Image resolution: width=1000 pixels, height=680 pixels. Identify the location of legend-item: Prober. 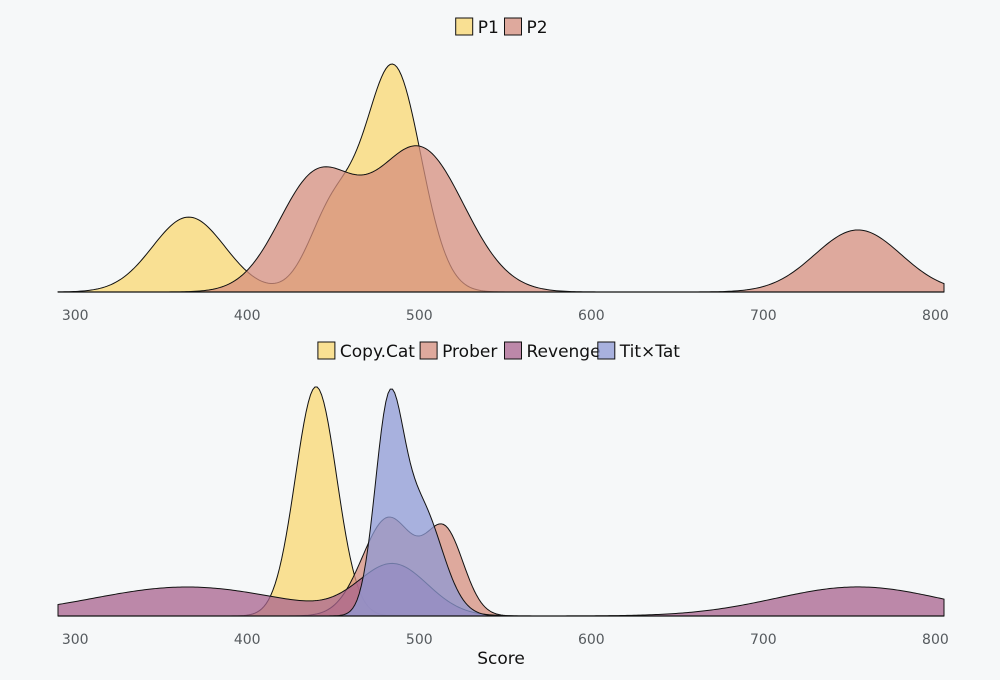
(458, 351).